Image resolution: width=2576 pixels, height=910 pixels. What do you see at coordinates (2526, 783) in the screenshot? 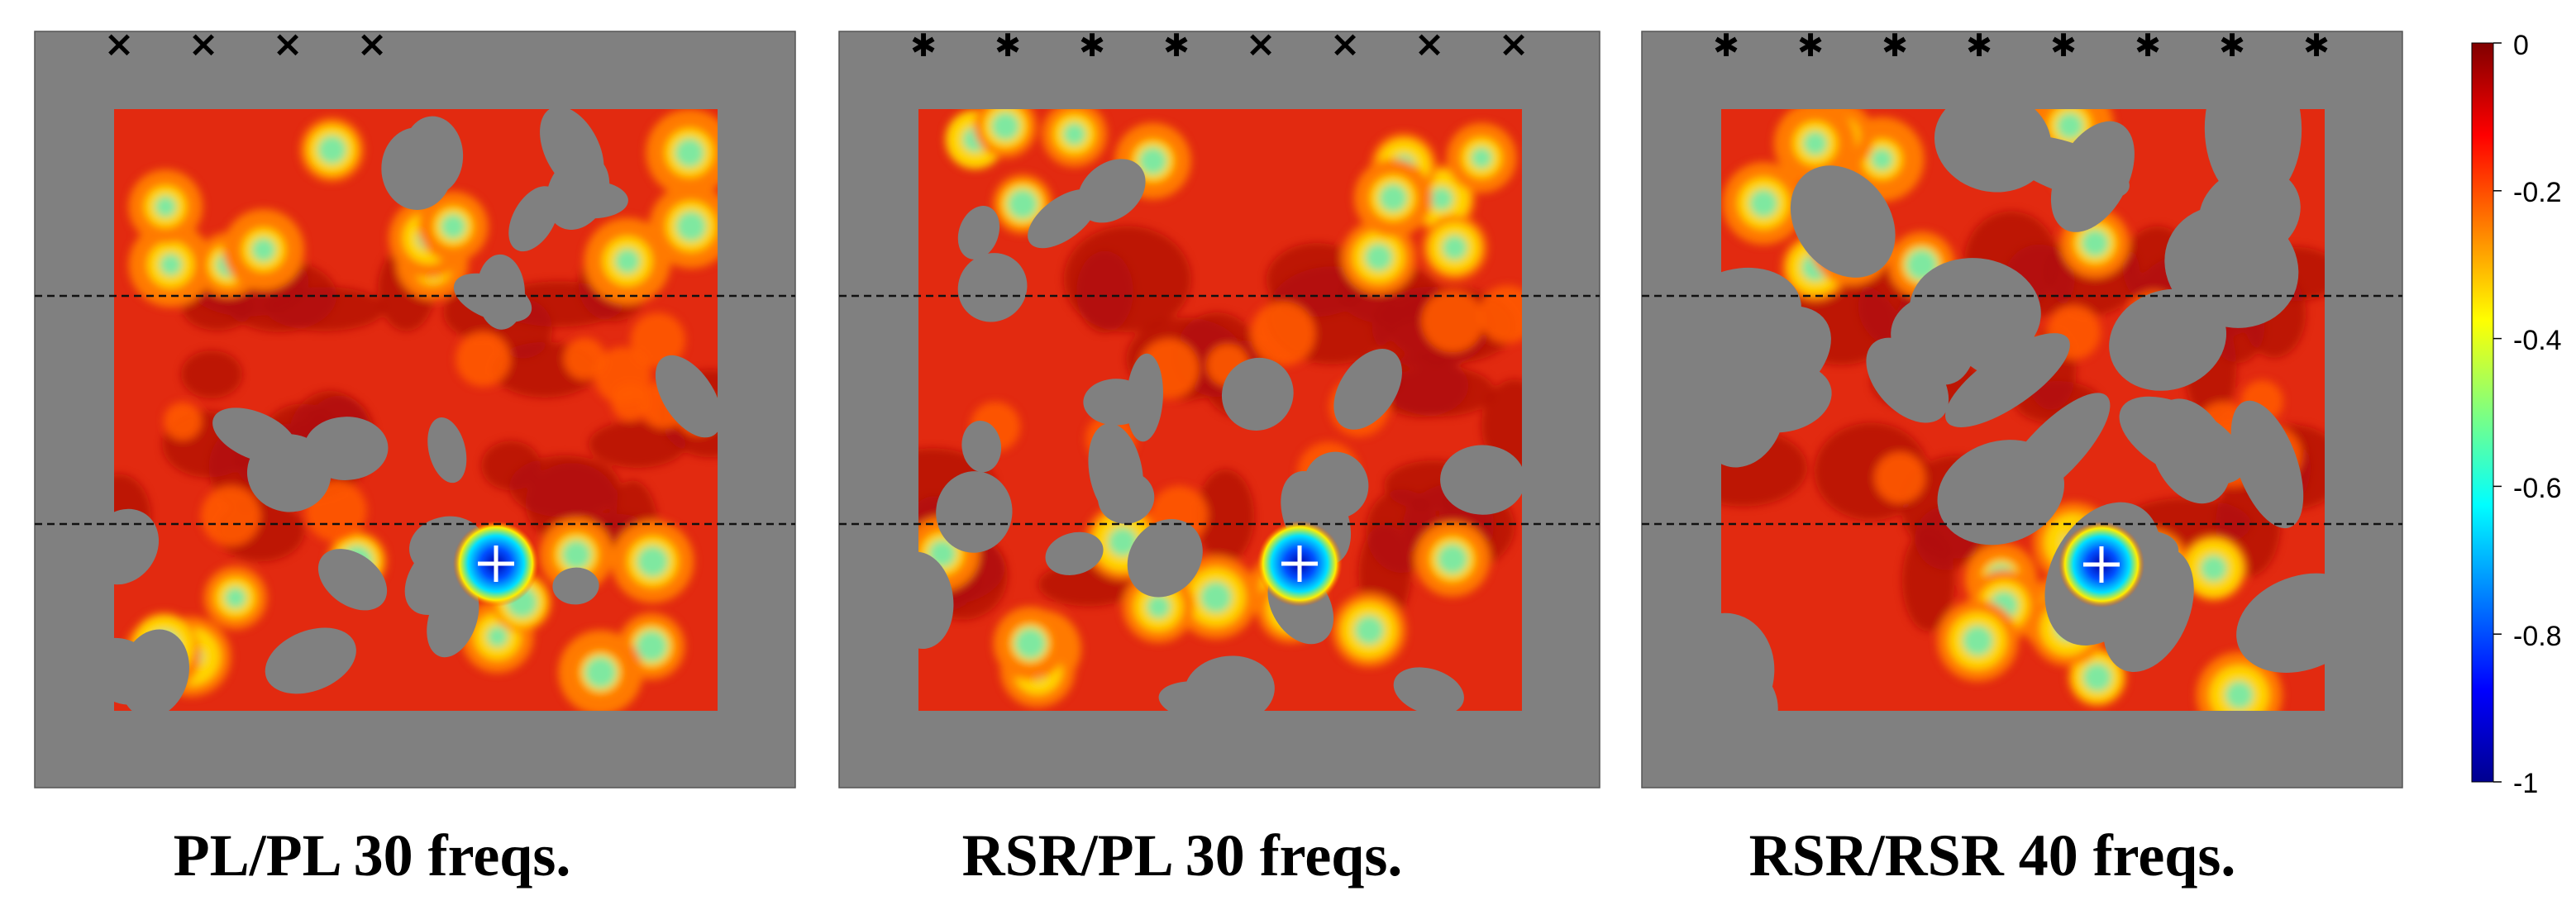
I see `colorbar-tick-5: -1` at bounding box center [2526, 783].